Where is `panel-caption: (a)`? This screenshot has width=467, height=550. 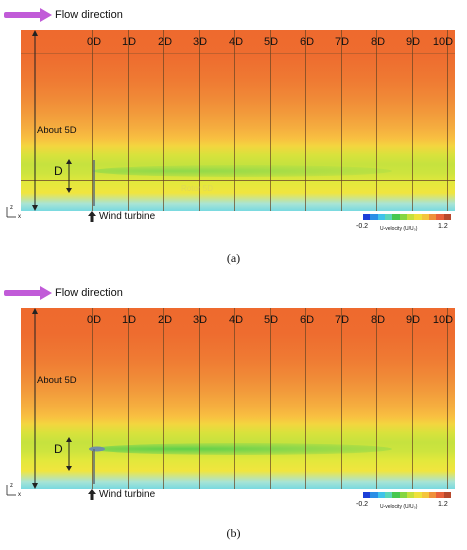
panel-caption: (a) is located at coordinates (233, 258).